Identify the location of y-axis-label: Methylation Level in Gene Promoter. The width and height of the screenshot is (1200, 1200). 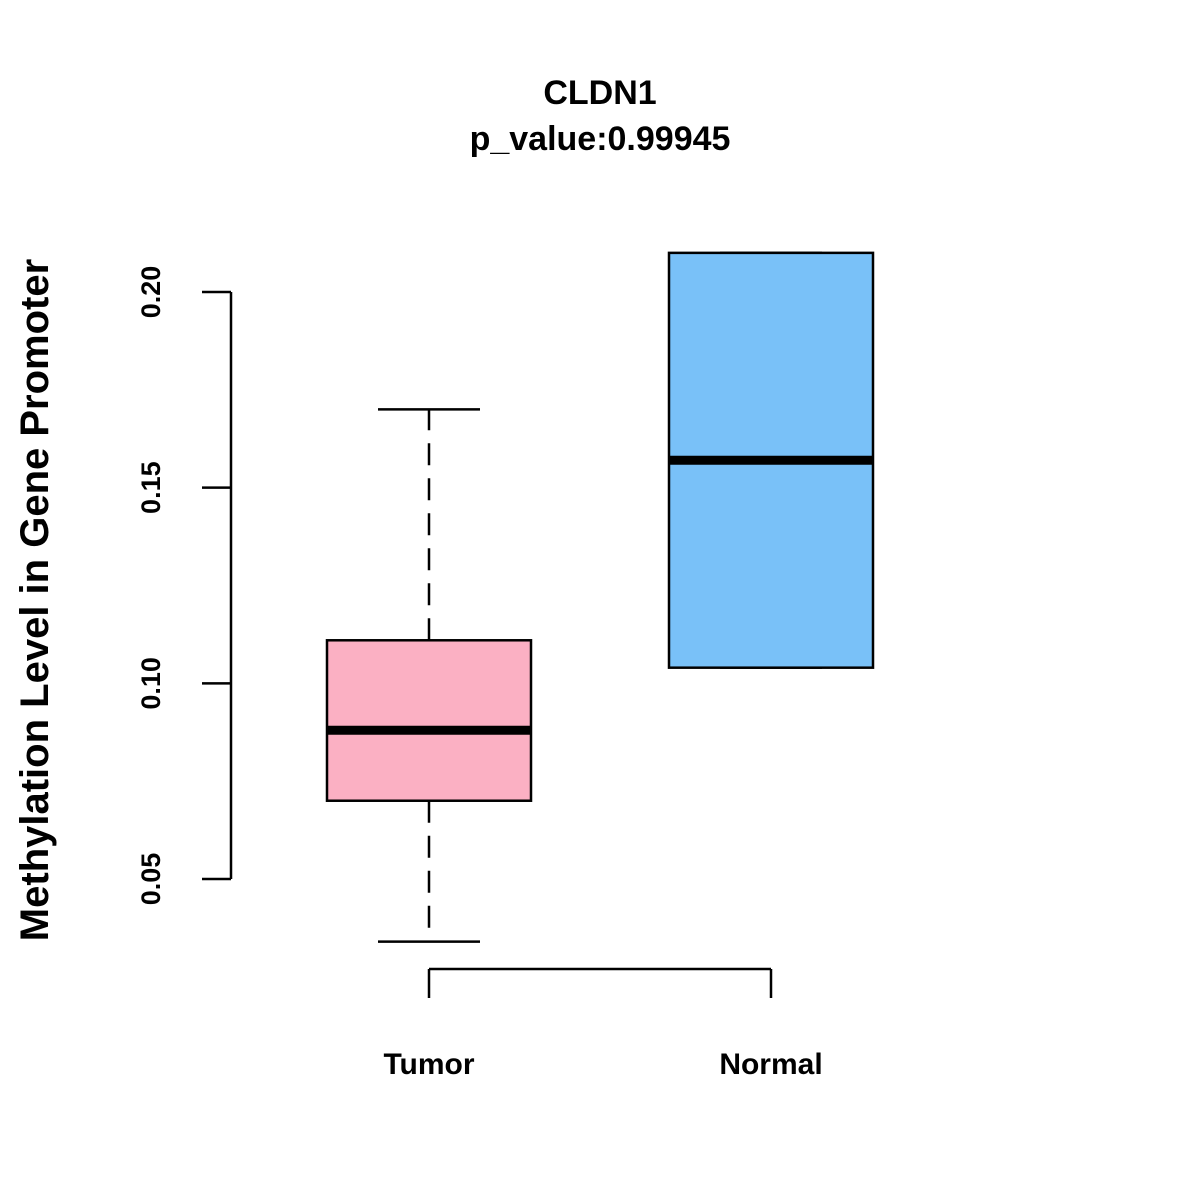
(35, 600).